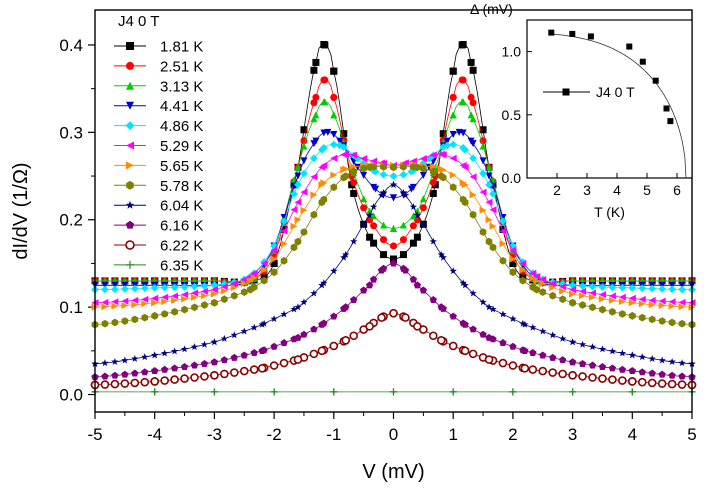 Image resolution: width=708 pixels, height=490 pixels. I want to click on legend-item: 2.51 K, so click(158, 66).